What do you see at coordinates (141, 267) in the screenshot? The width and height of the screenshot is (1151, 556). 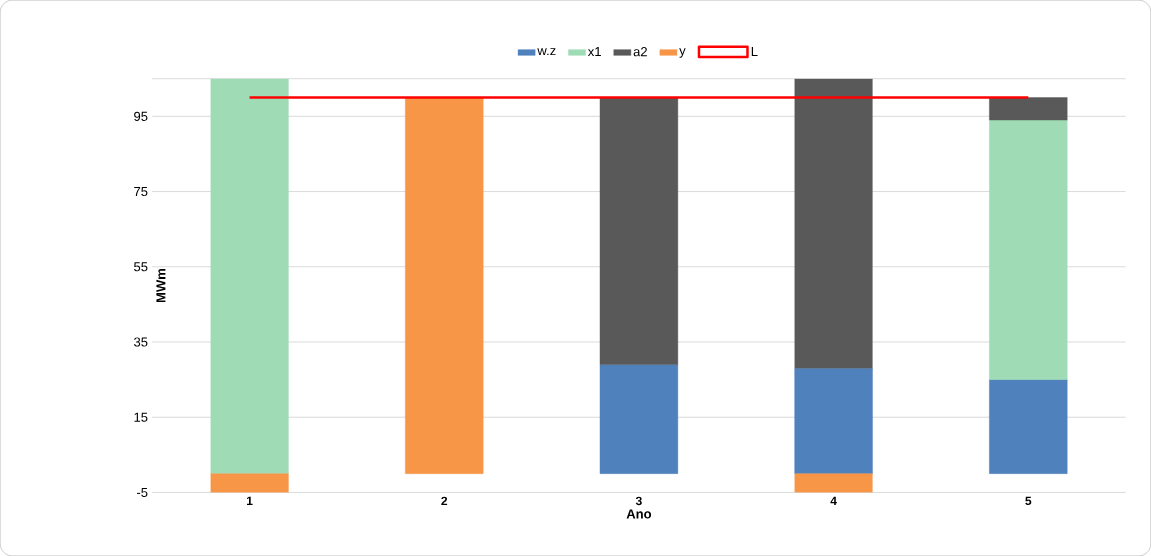 I see `y-tick-label: 55` at bounding box center [141, 267].